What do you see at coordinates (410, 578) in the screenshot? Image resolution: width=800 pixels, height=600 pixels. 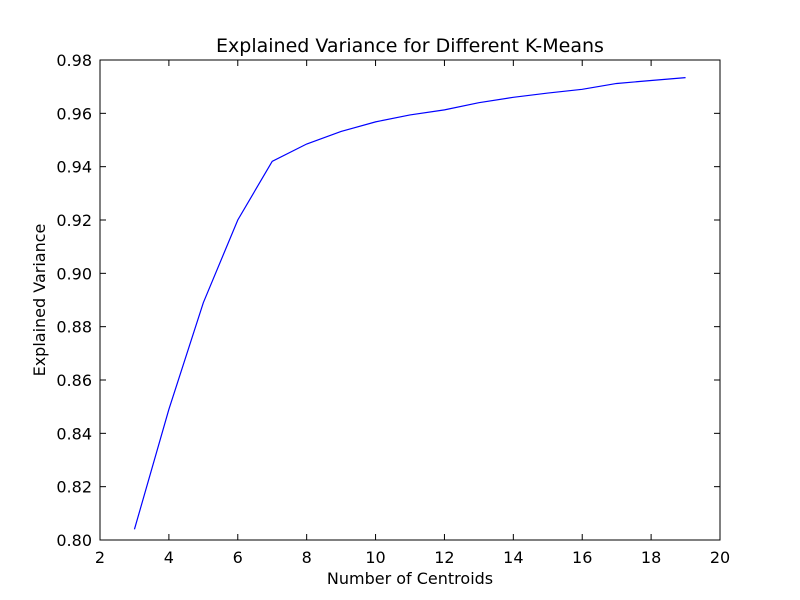 I see `x-axis-label: Number of Centroids` at bounding box center [410, 578].